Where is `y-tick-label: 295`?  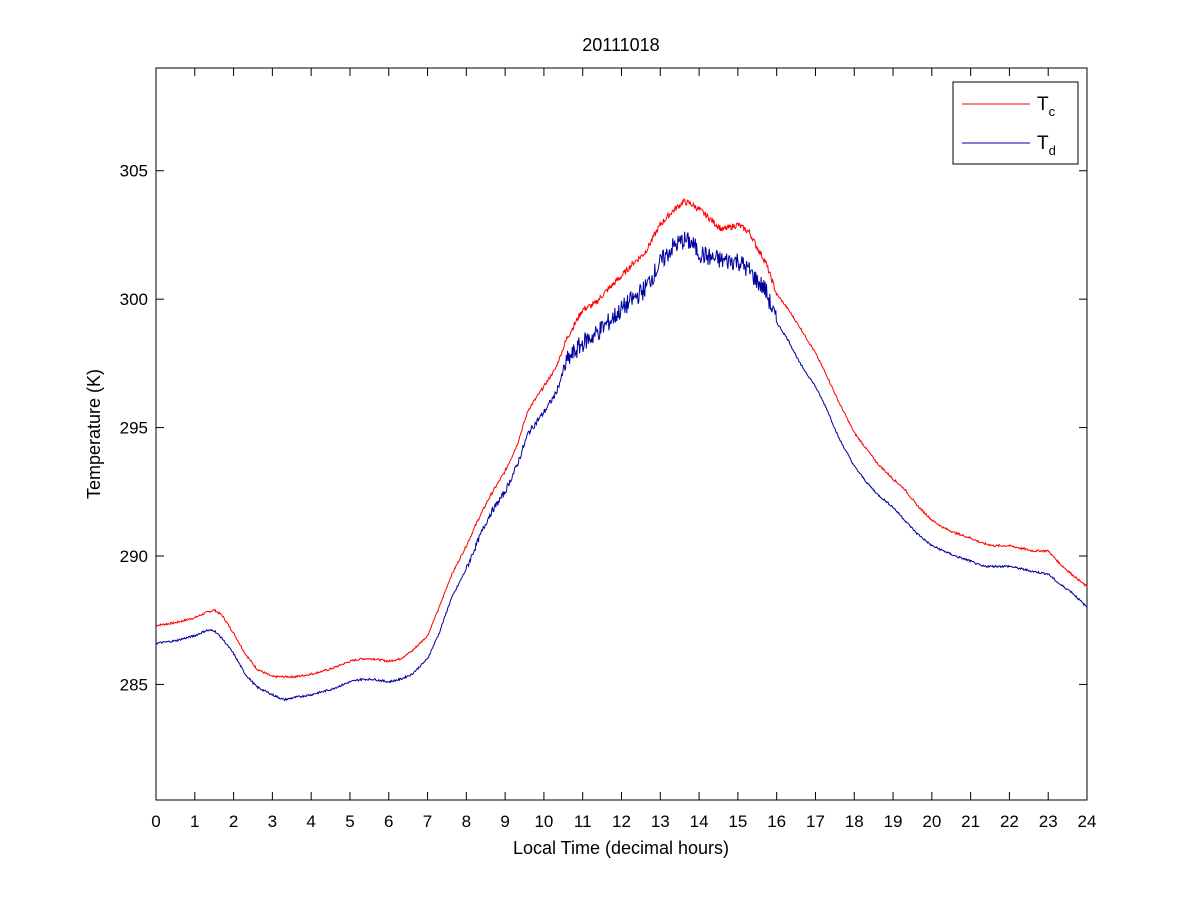 y-tick-label: 295 is located at coordinates (134, 428).